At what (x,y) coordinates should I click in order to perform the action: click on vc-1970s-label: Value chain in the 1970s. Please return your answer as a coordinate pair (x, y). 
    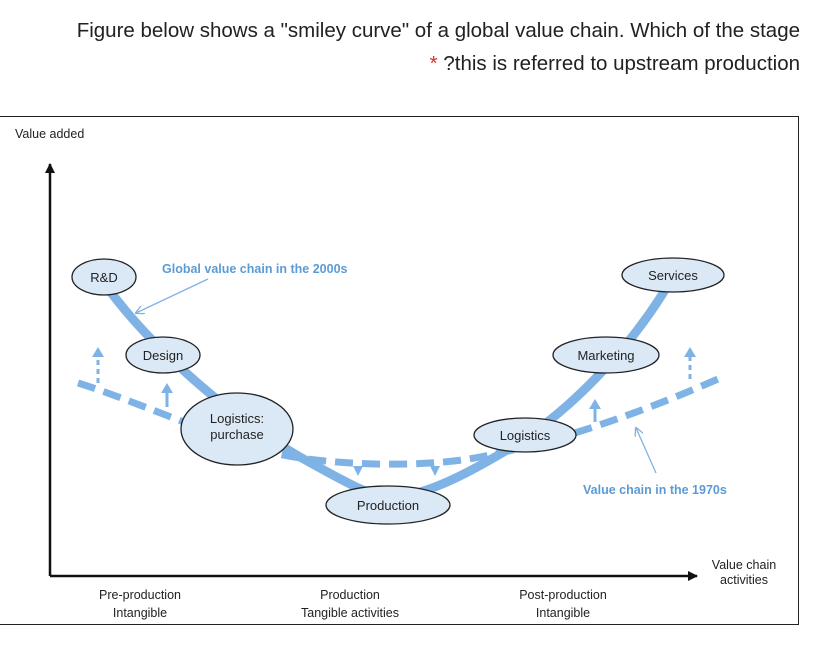
    Looking at the image, I should click on (655, 490).